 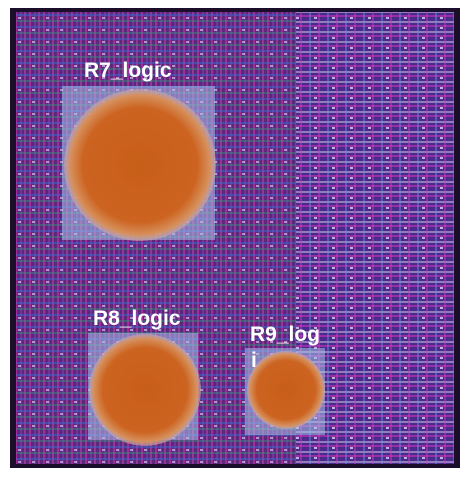 I want to click on region-label: R8_logic, so click(x=137, y=318).